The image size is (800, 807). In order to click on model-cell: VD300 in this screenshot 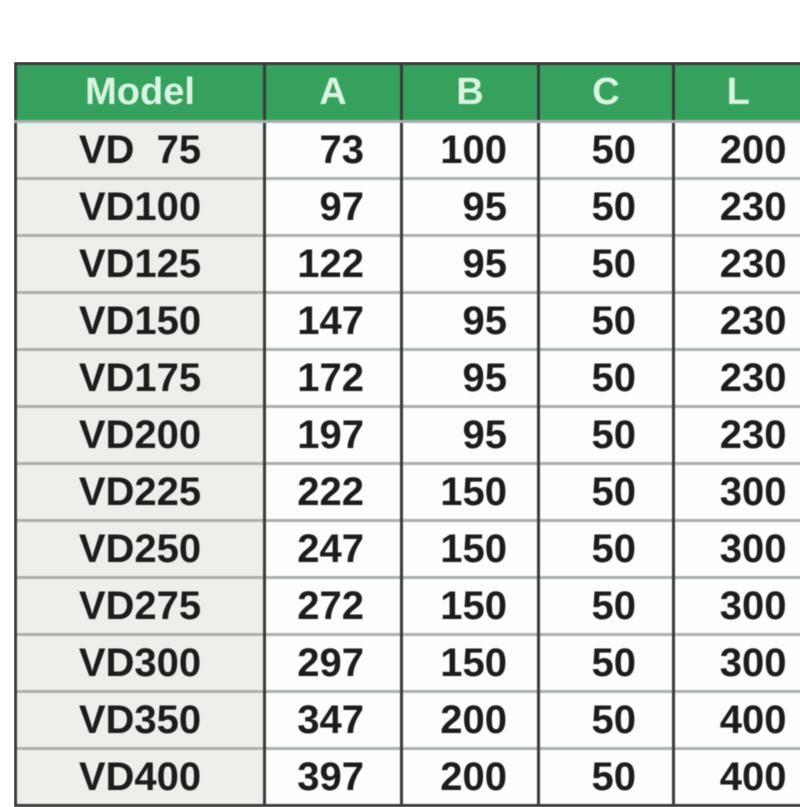, I will do `click(140, 663)`.